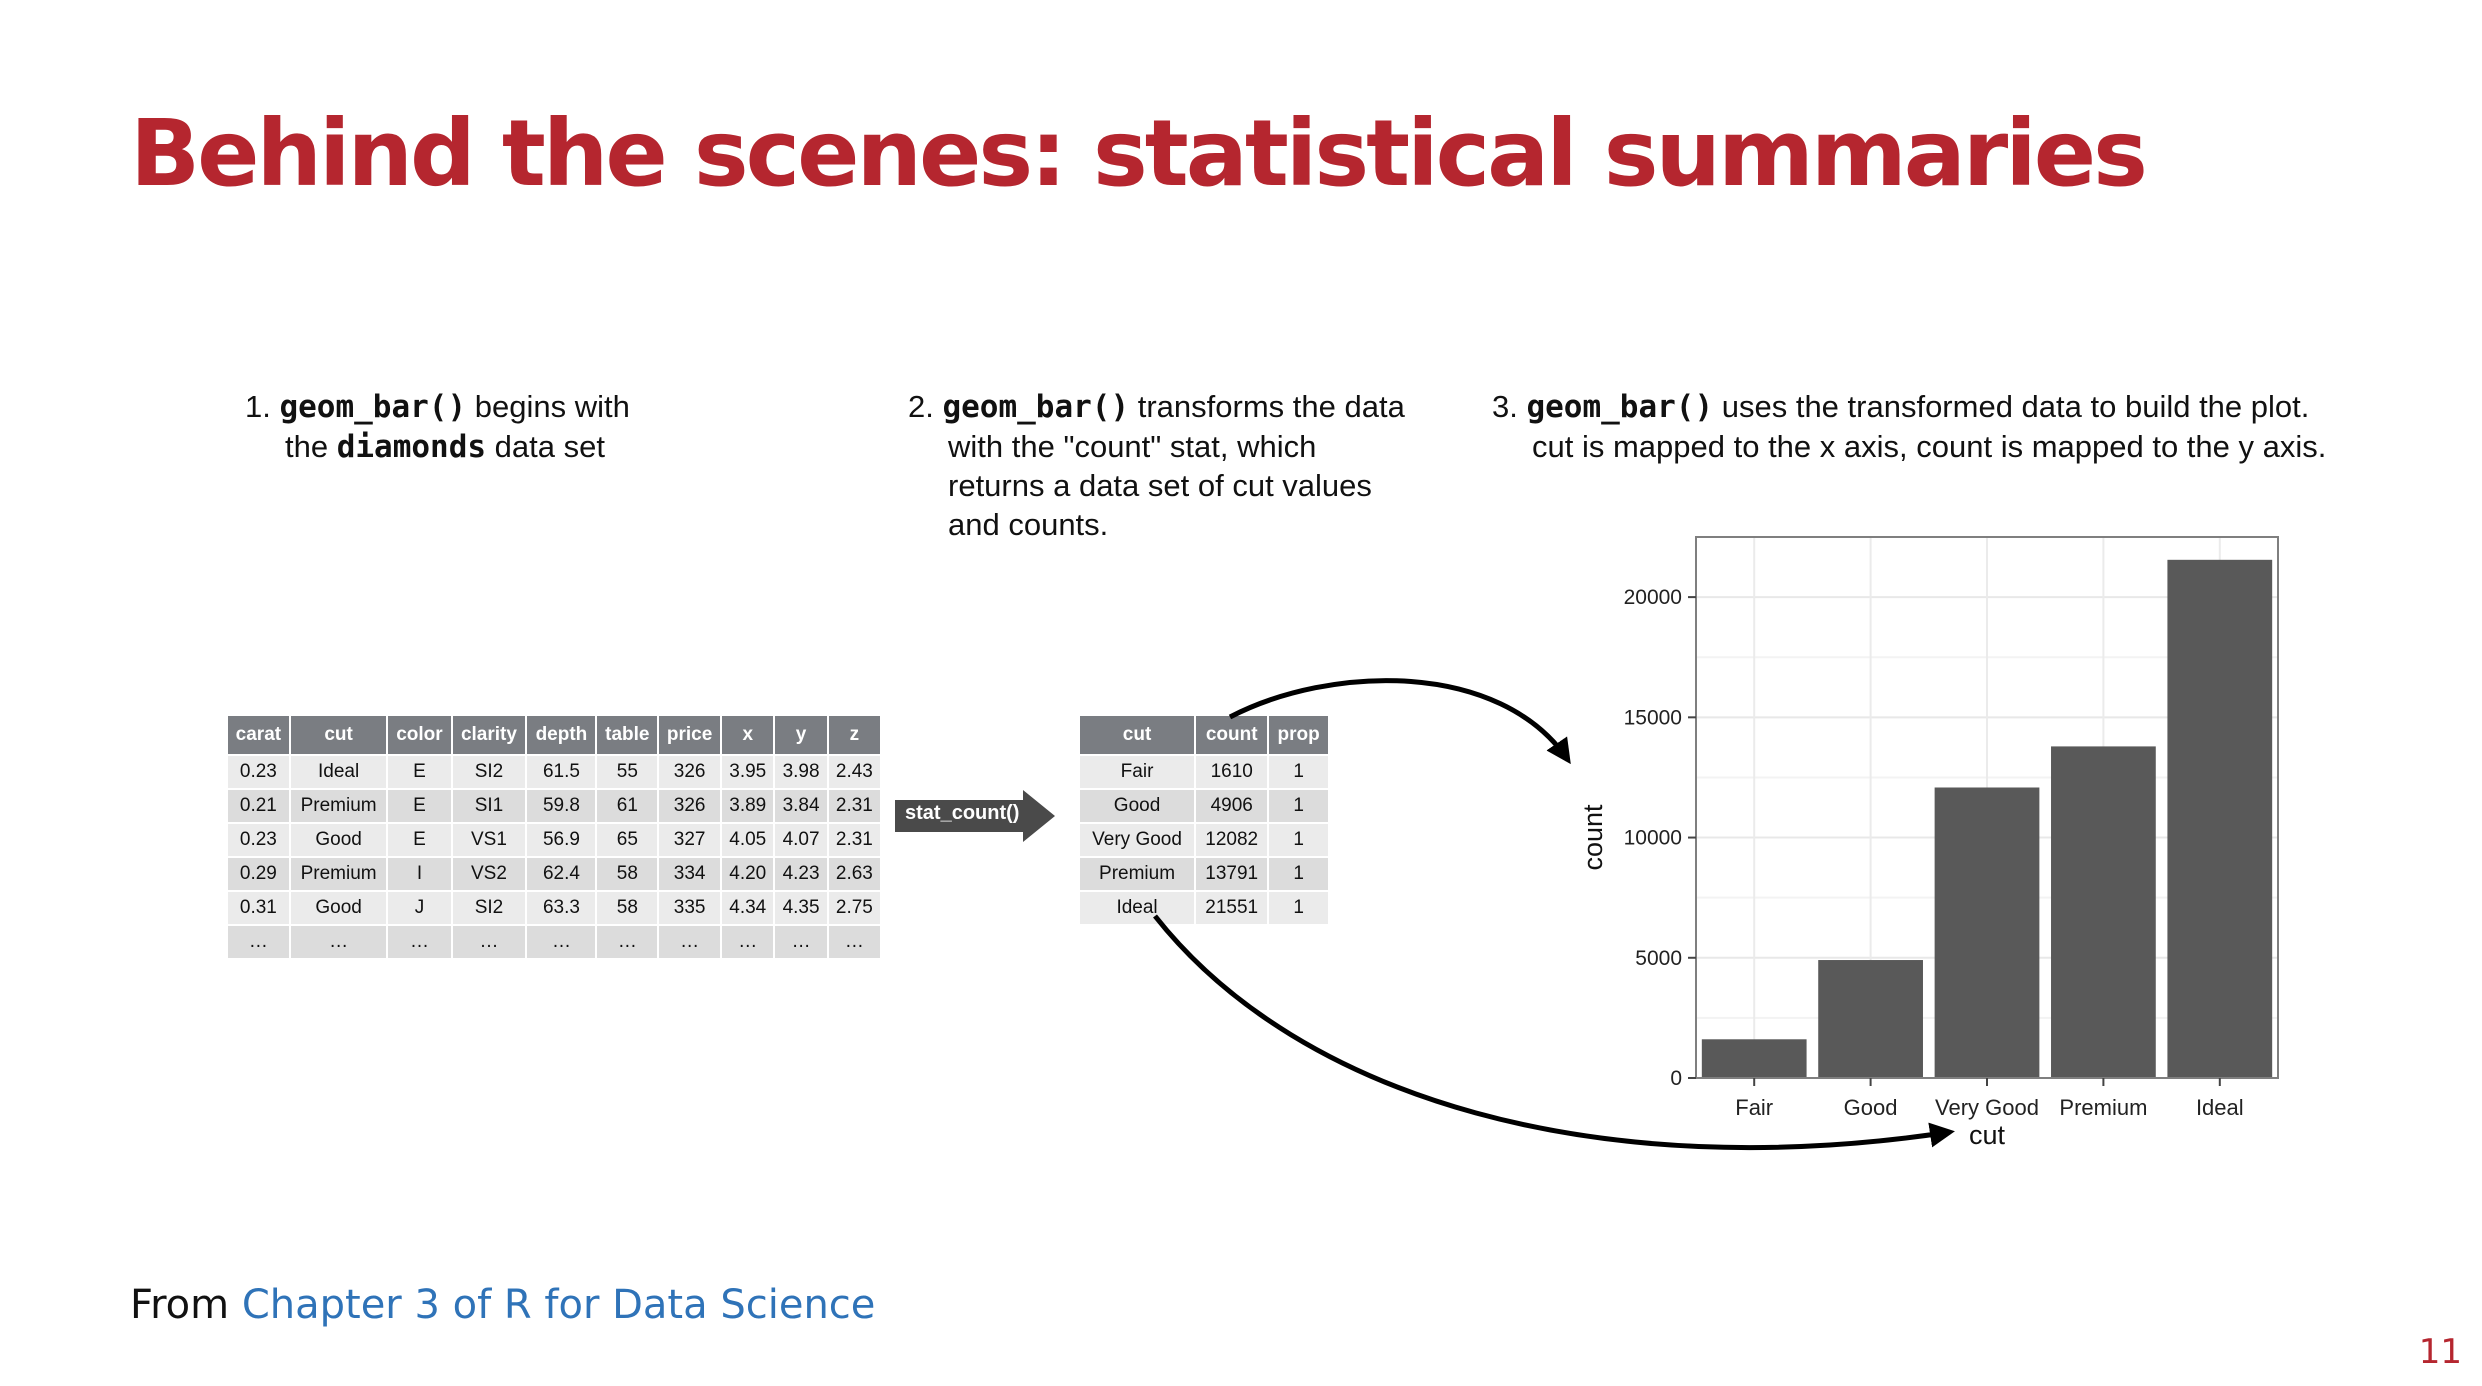  What do you see at coordinates (488, 735) in the screenshot?
I see `column-header: clarity` at bounding box center [488, 735].